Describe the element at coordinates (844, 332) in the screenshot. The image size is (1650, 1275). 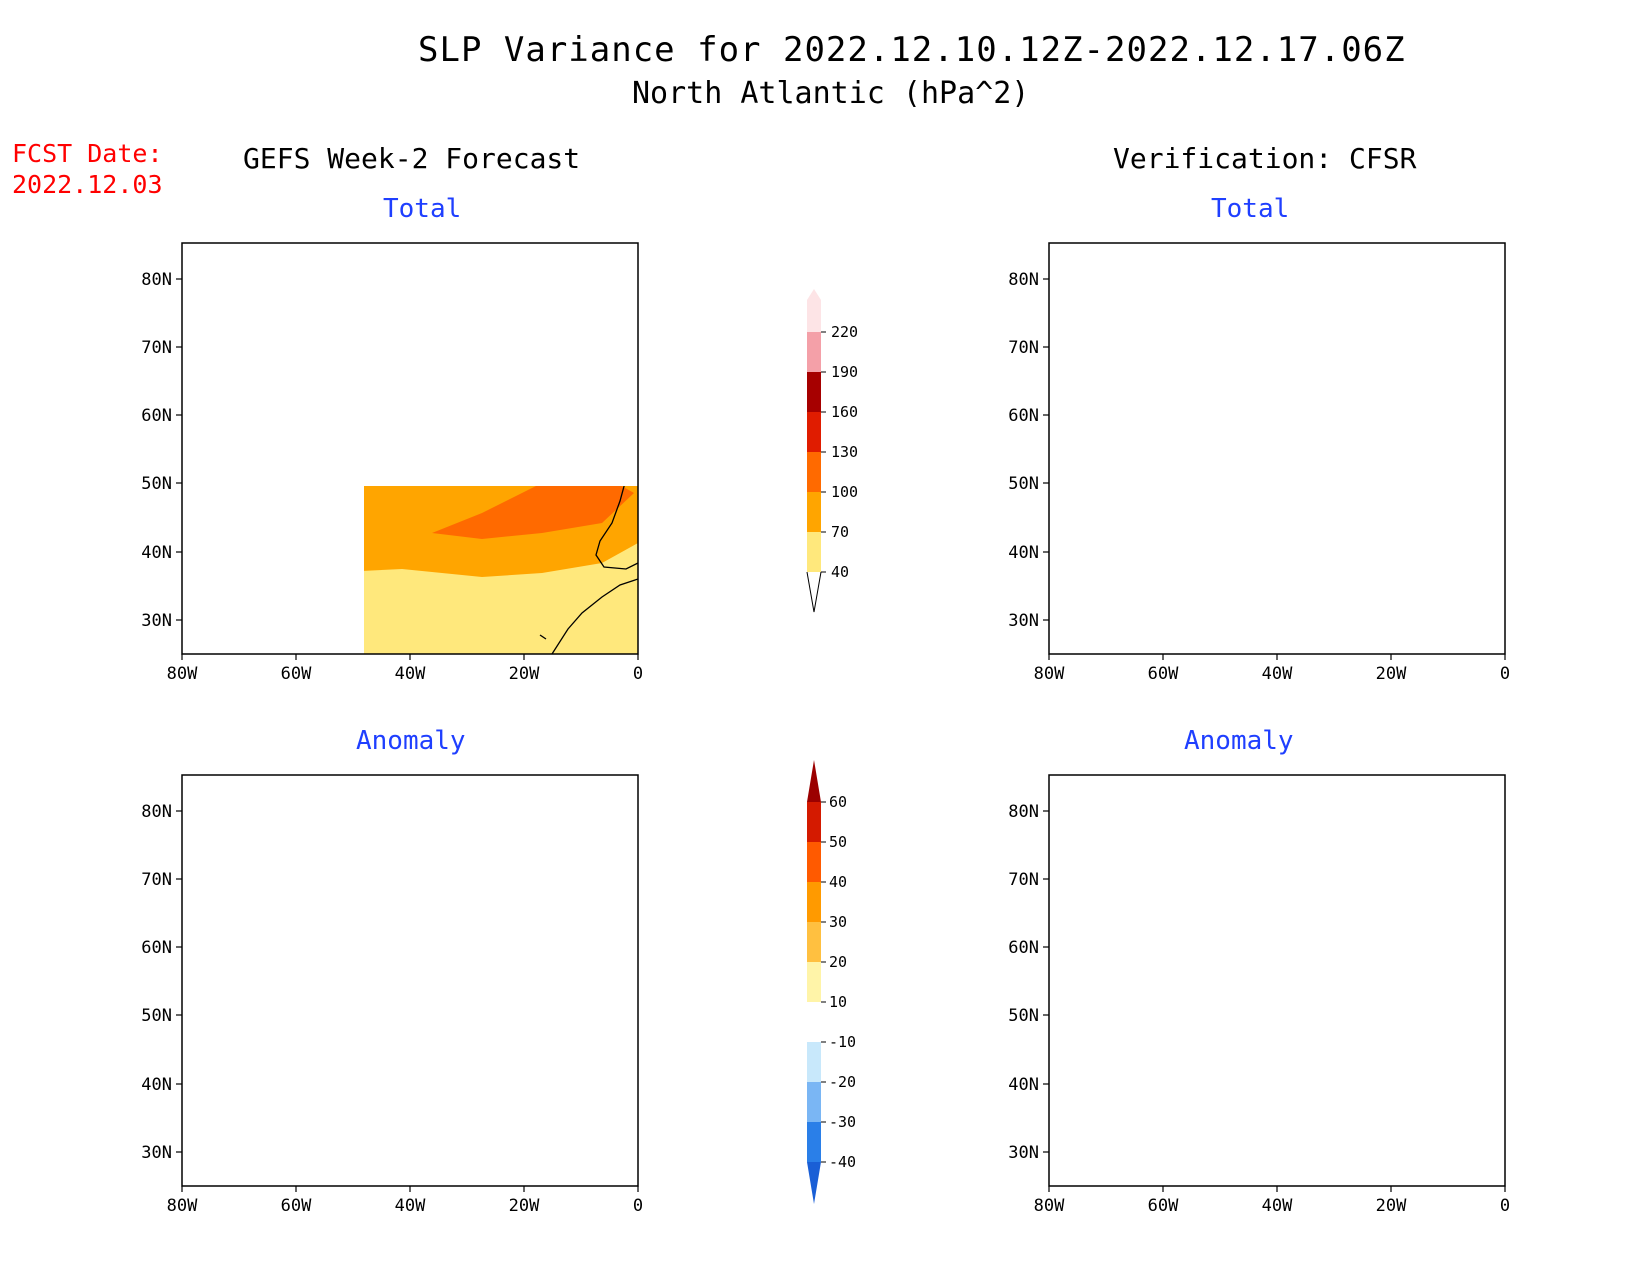
I see `colorbar-label: 220` at that location.